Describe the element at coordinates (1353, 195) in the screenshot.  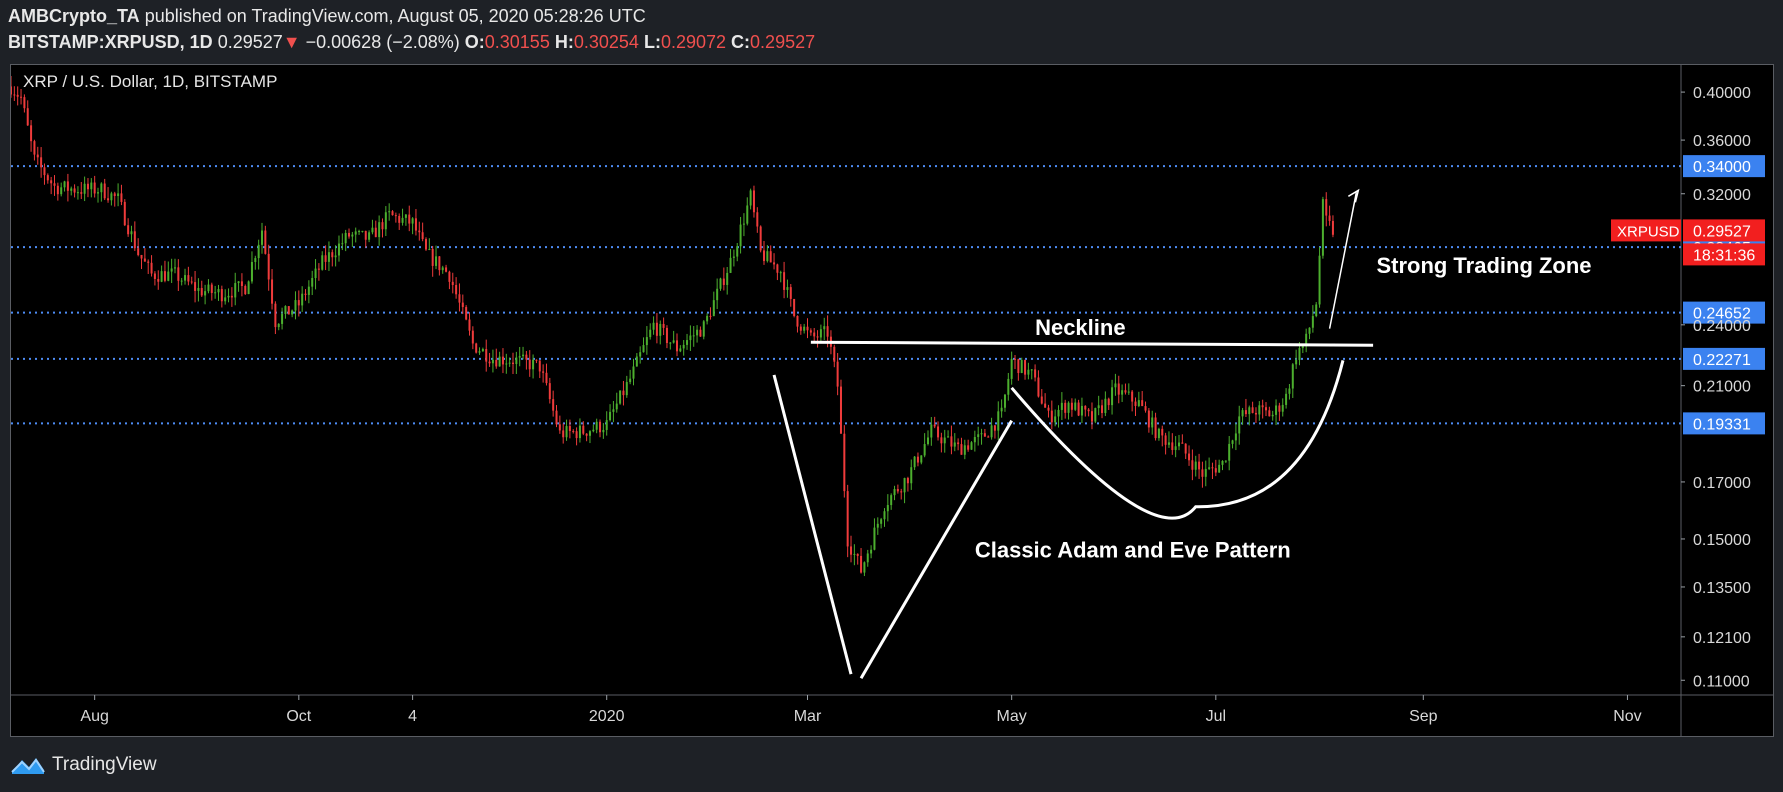
I see `breakout-arrow-head` at that location.